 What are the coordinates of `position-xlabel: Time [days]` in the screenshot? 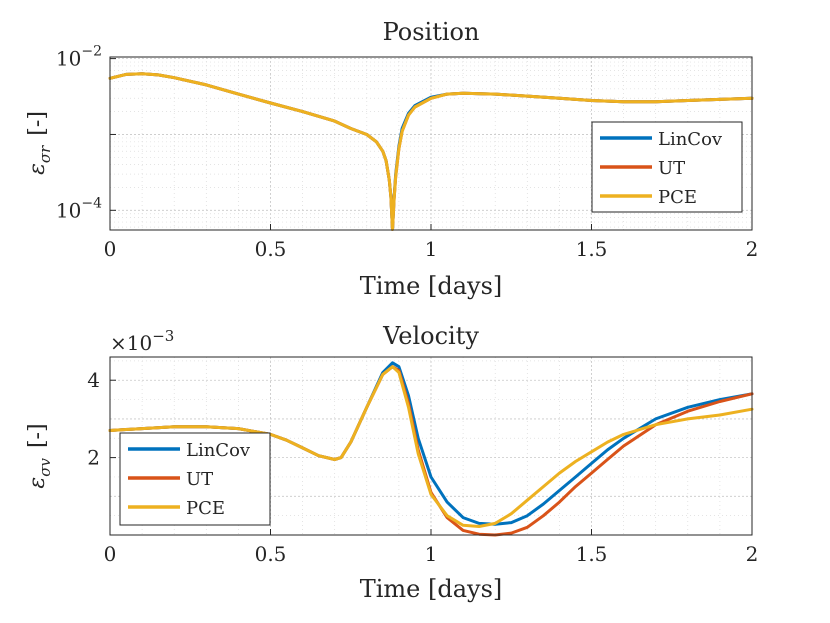 It's located at (431, 286).